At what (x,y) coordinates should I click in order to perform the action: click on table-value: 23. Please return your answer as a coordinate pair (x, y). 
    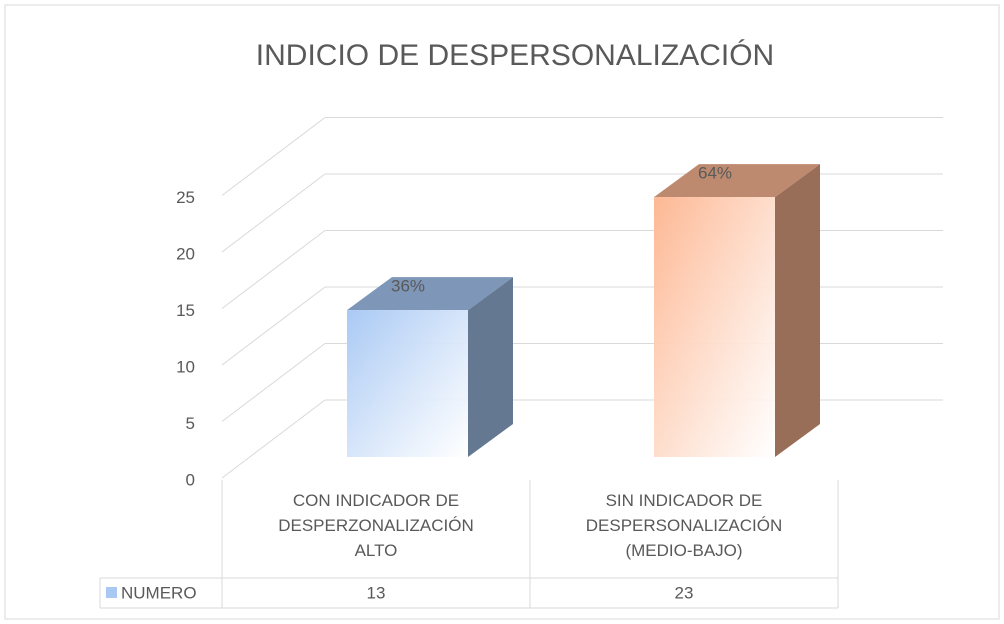
    Looking at the image, I should click on (684, 592).